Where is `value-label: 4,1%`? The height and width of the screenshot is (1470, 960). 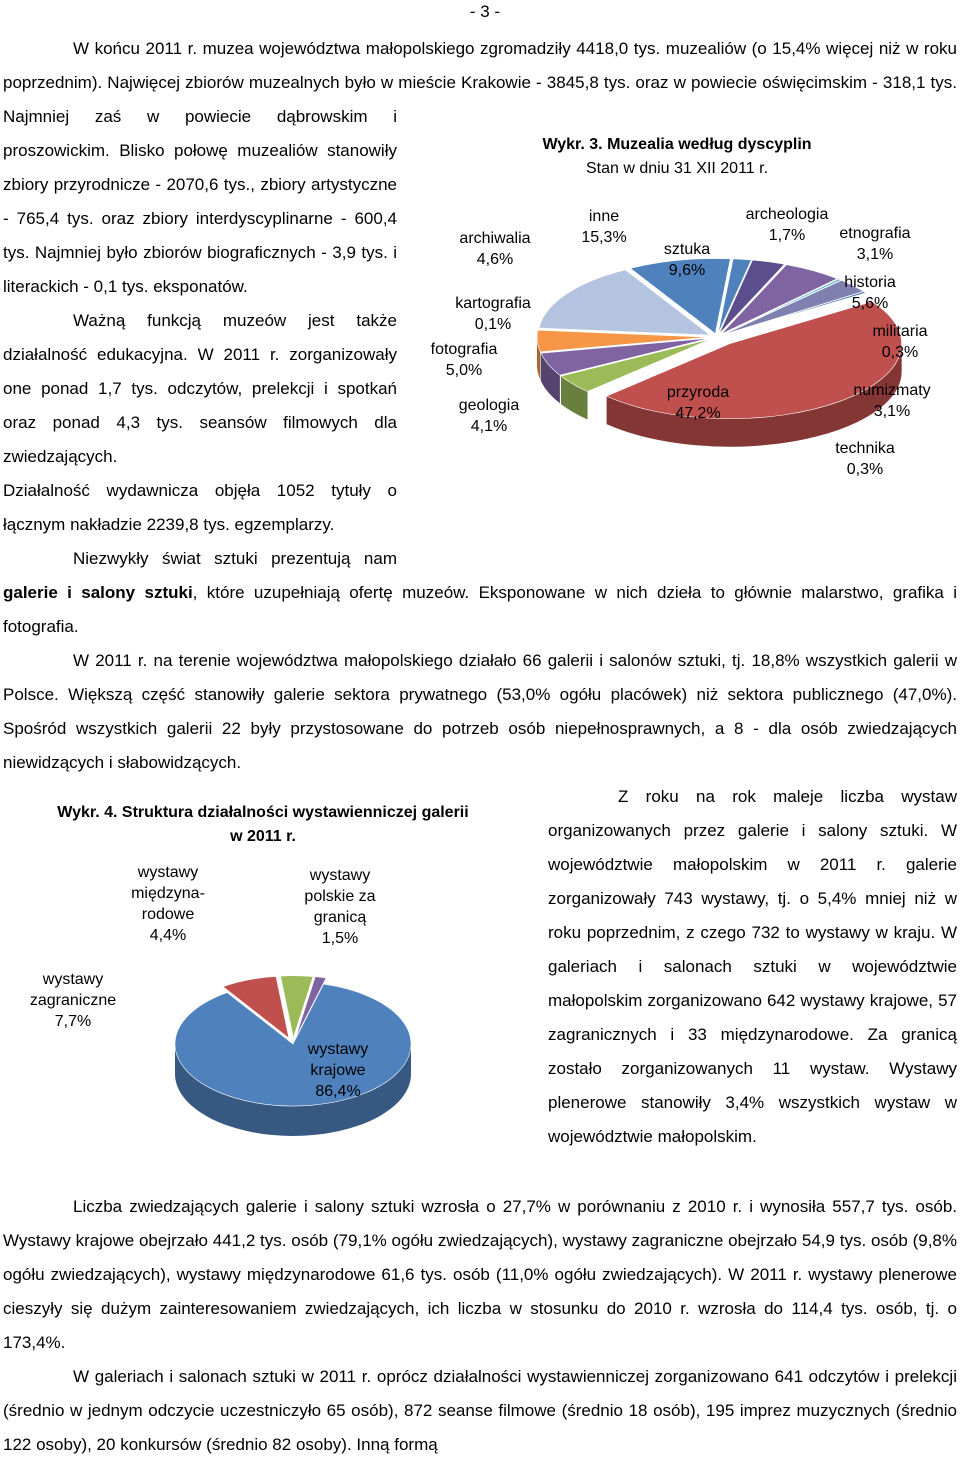 value-label: 4,1% is located at coordinates (489, 426).